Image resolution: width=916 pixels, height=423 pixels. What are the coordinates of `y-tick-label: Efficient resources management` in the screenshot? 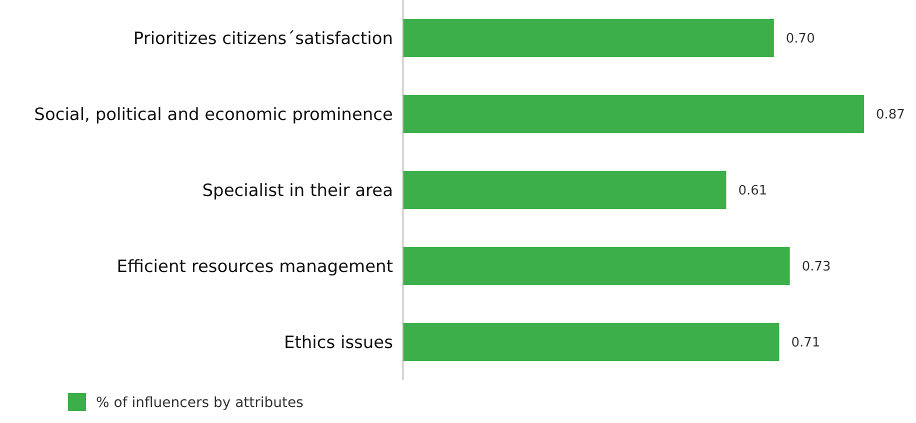 It's located at (255, 266).